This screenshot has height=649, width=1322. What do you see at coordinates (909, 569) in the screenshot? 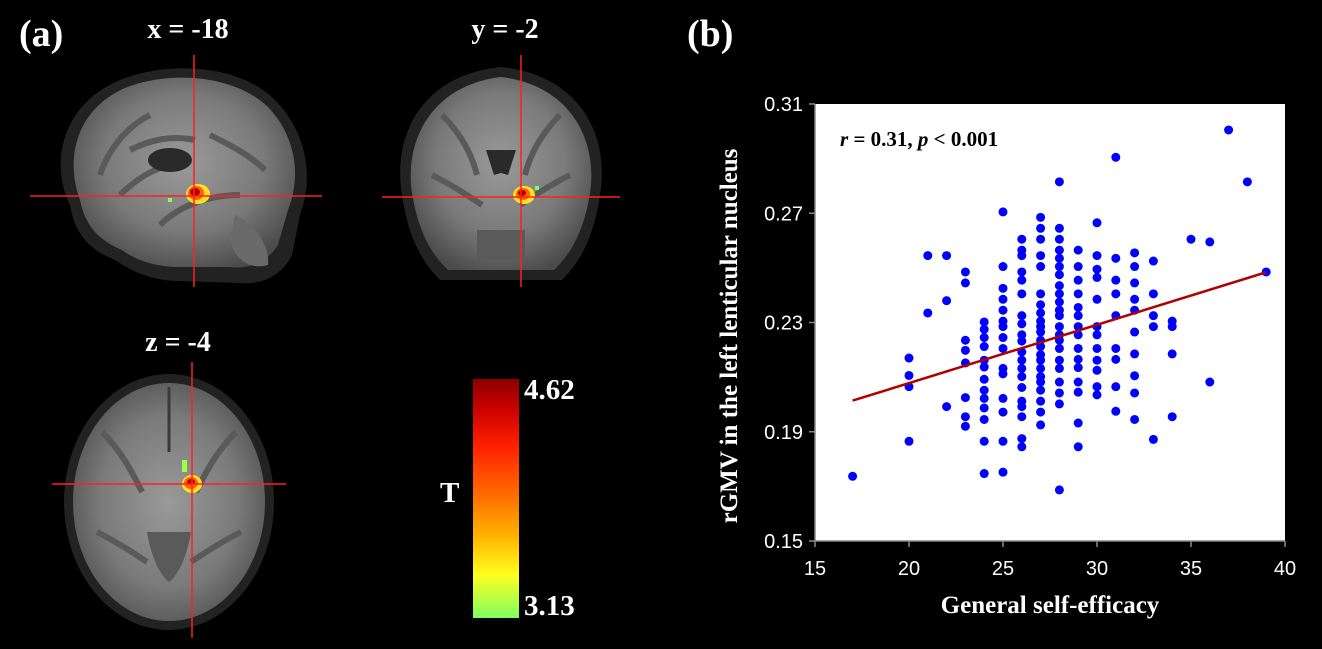
I see `x-tick-label: 20` at bounding box center [909, 569].